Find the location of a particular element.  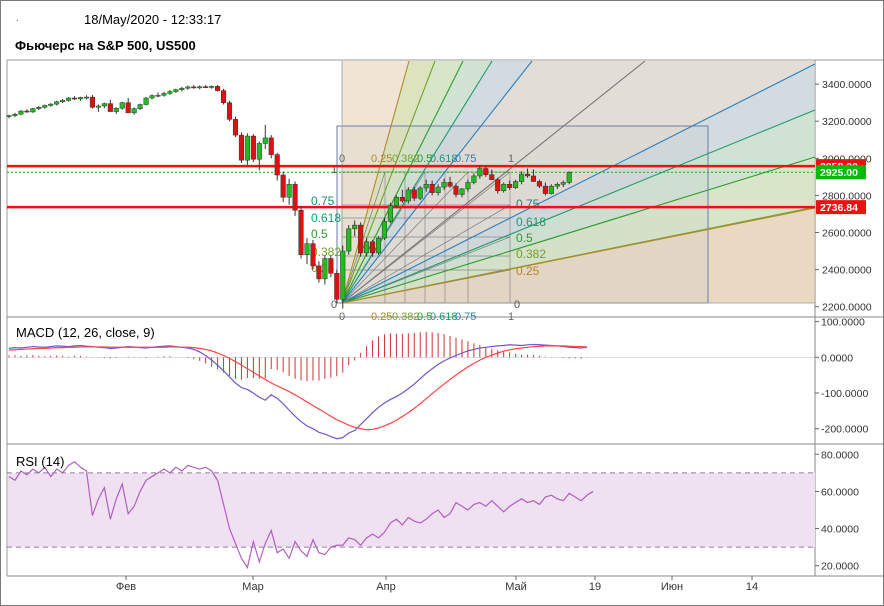

price-axis-label: 3400.0000 is located at coordinates (847, 85).